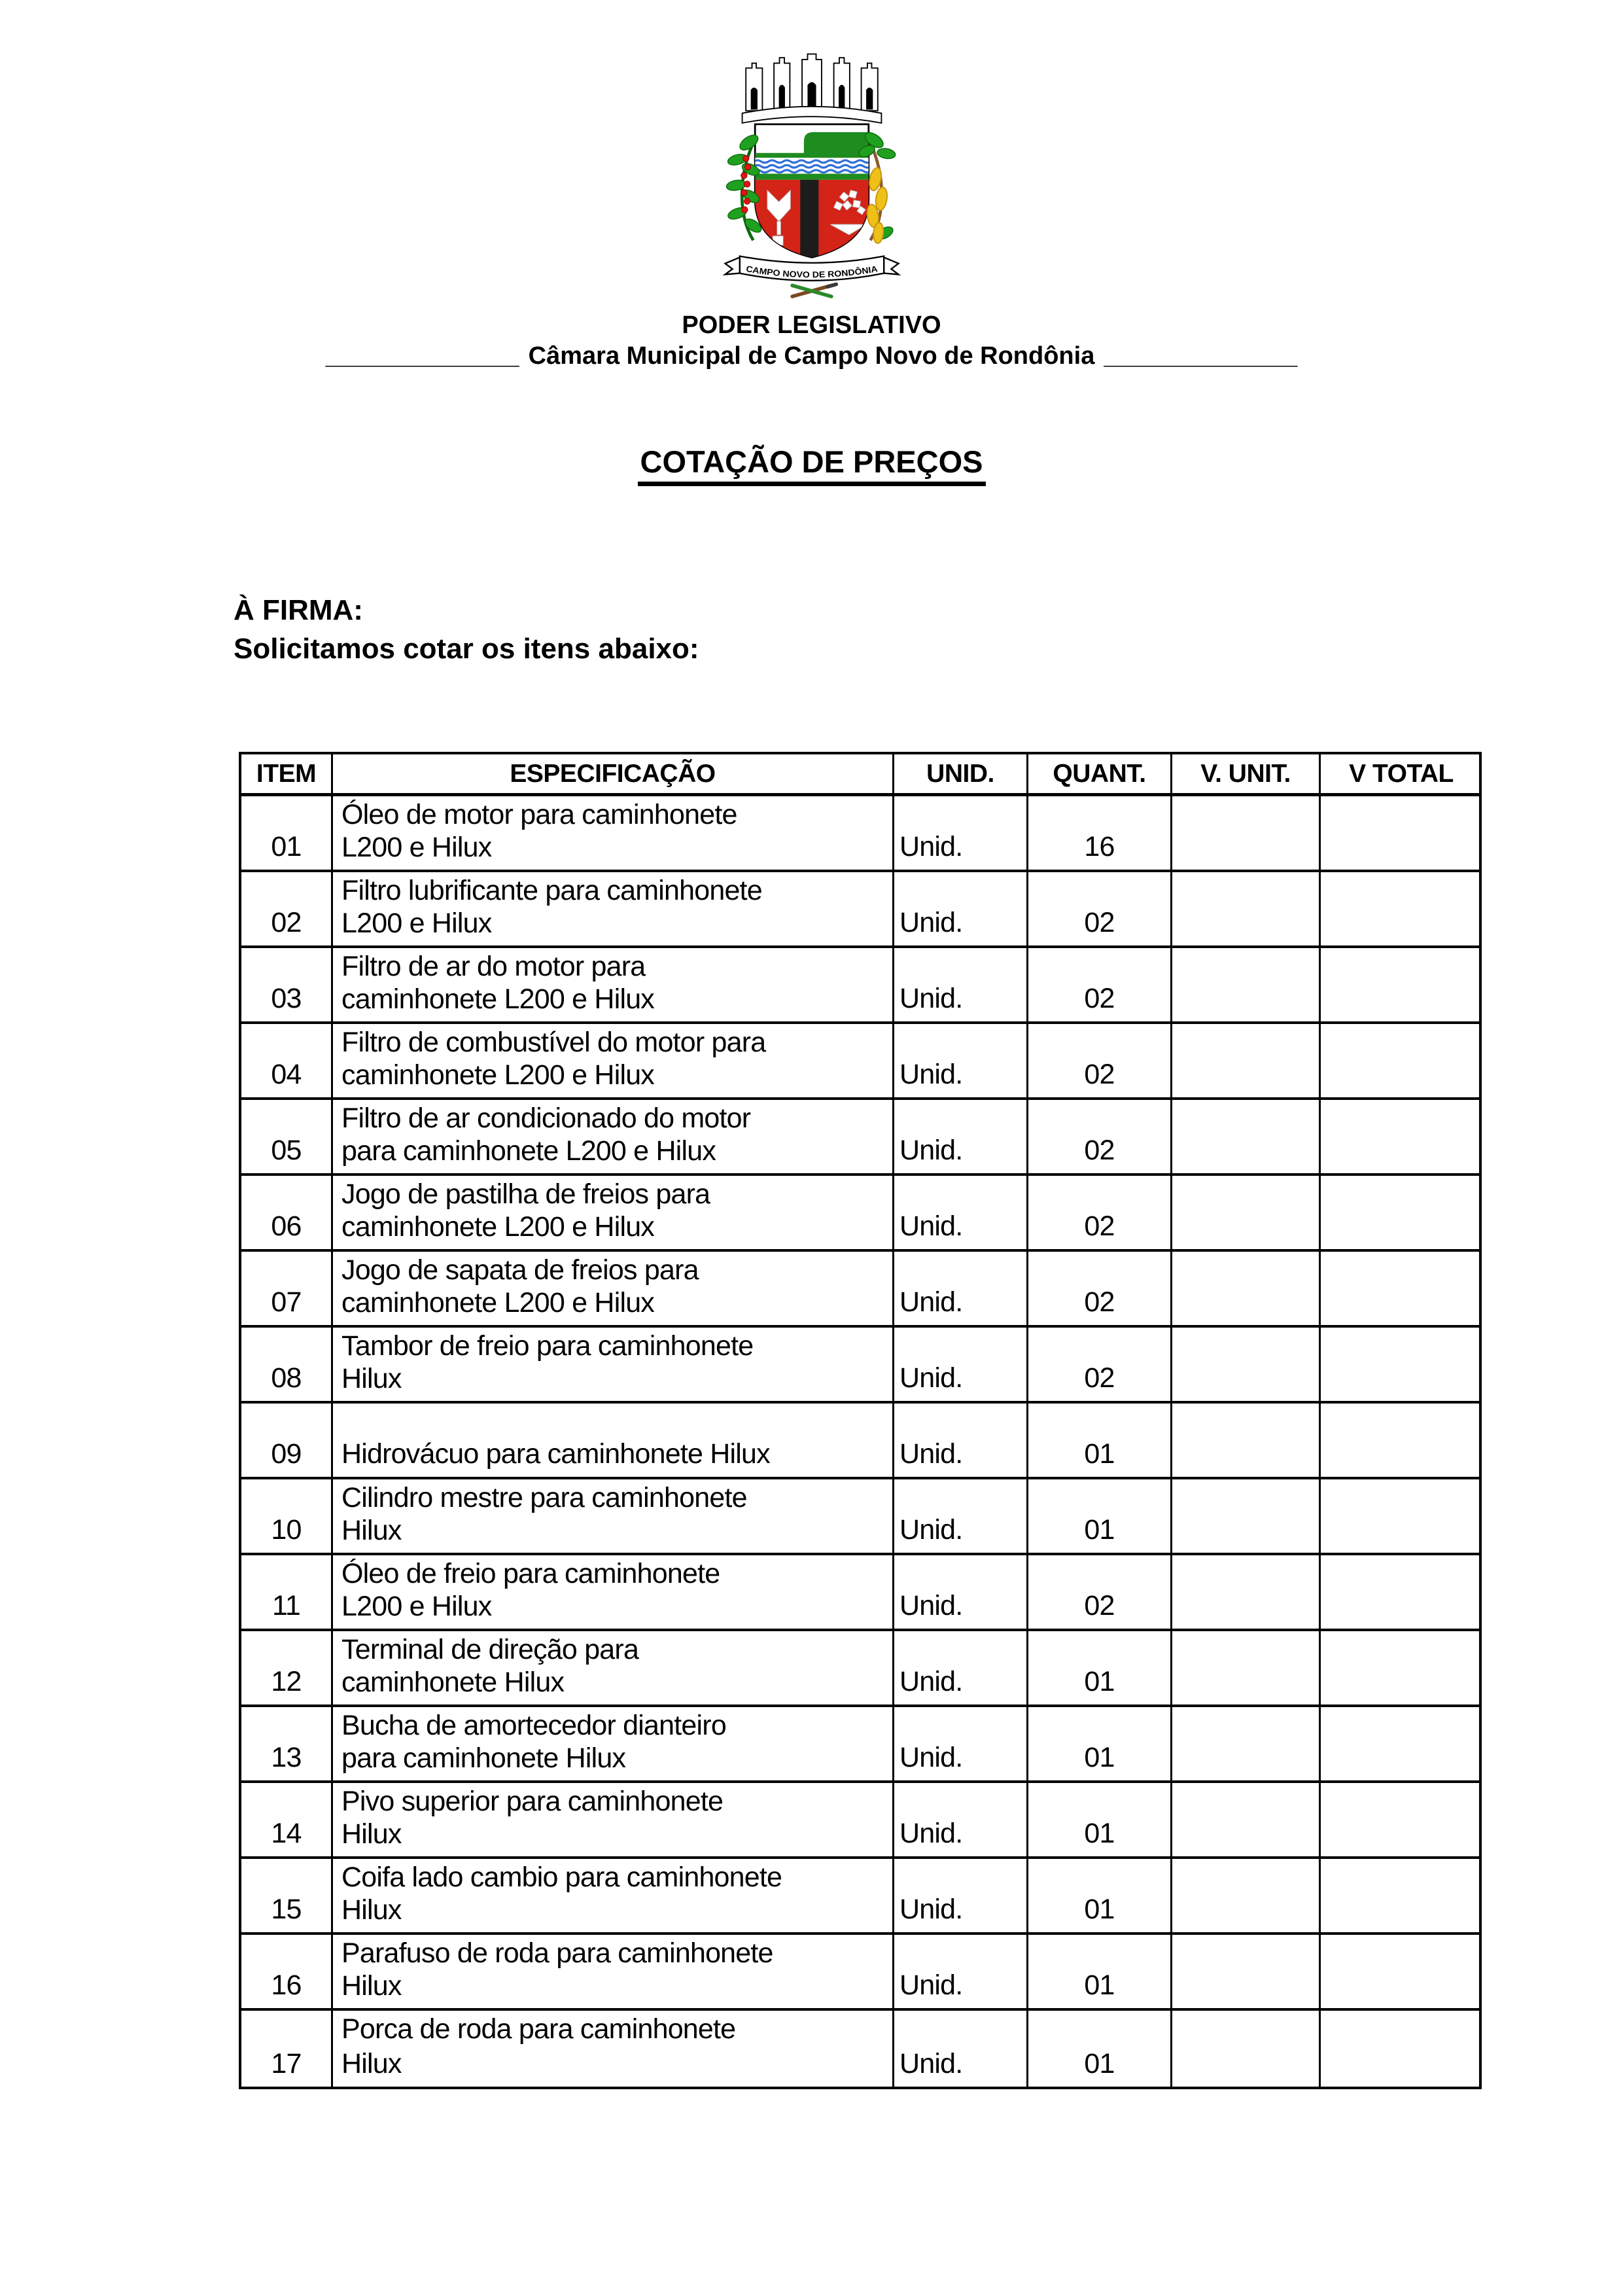 This screenshot has width=1623, height=2296. Describe the element at coordinates (528, 1151) in the screenshot. I see `spec-line-2: para caminhonete L200 e Hilux` at that location.